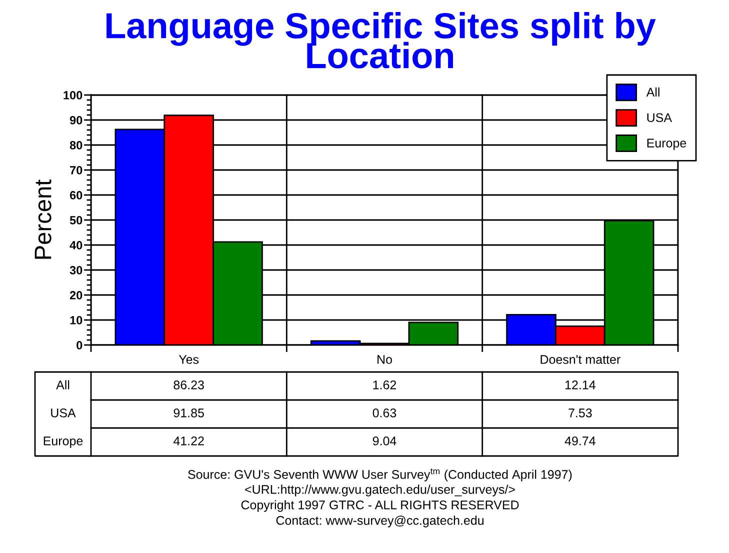 The height and width of the screenshot is (553, 729). Describe the element at coordinates (188, 441) in the screenshot. I see `data-label: 41.22` at that location.